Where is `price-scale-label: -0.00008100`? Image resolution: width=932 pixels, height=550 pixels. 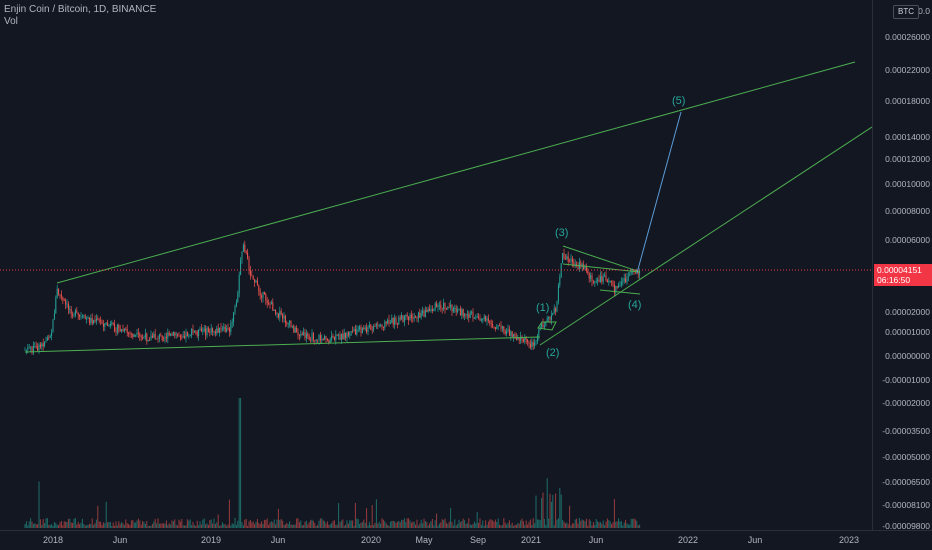
price-scale-label: -0.00008100 is located at coordinates (906, 505).